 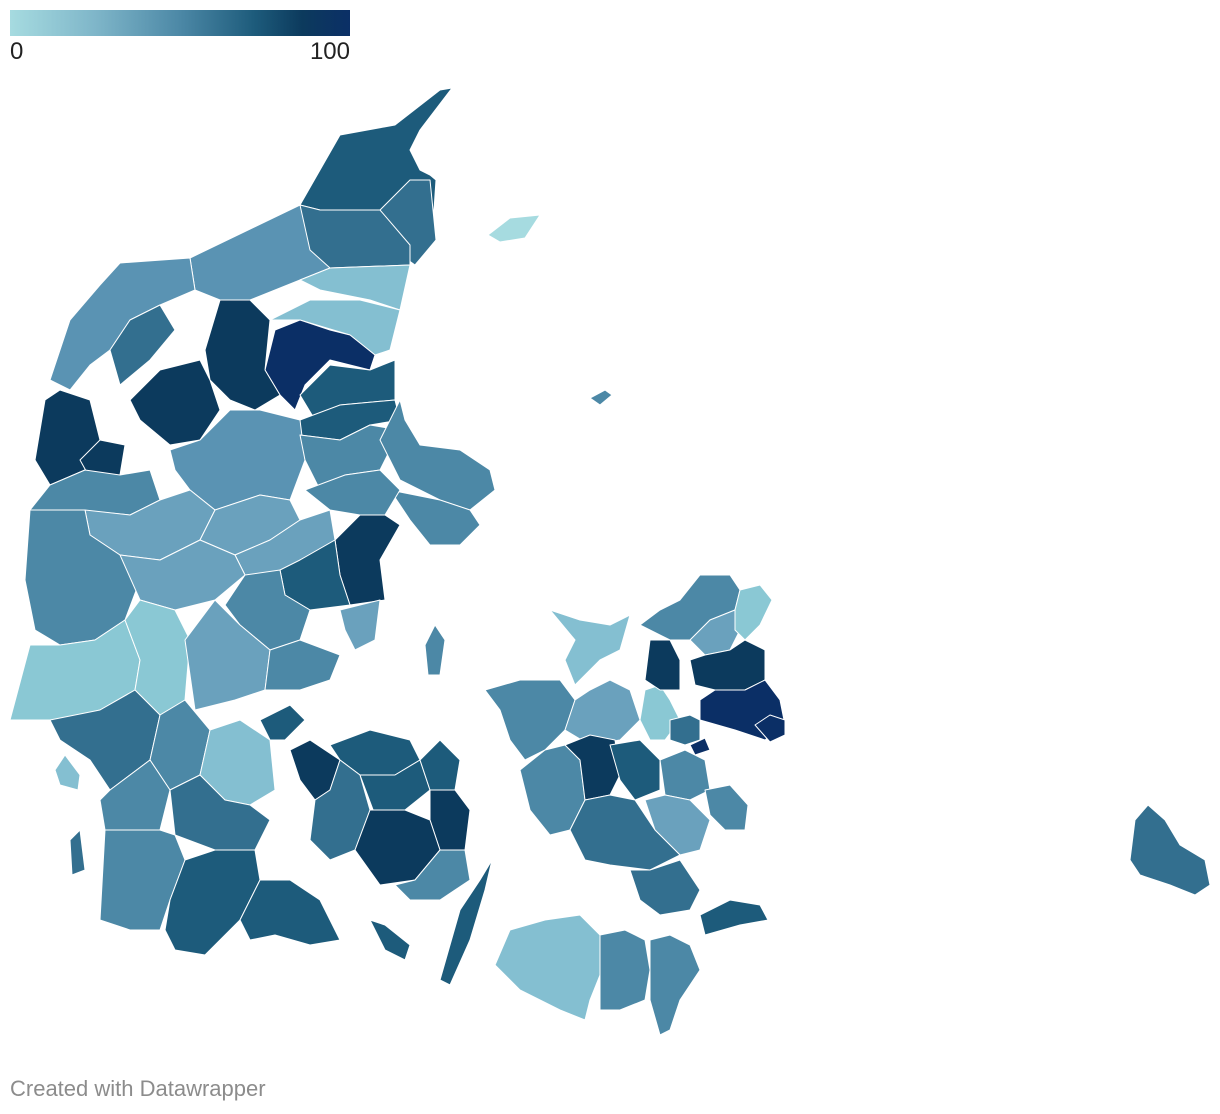 What do you see at coordinates (282, 722) in the screenshot?
I see `region-fredericia` at bounding box center [282, 722].